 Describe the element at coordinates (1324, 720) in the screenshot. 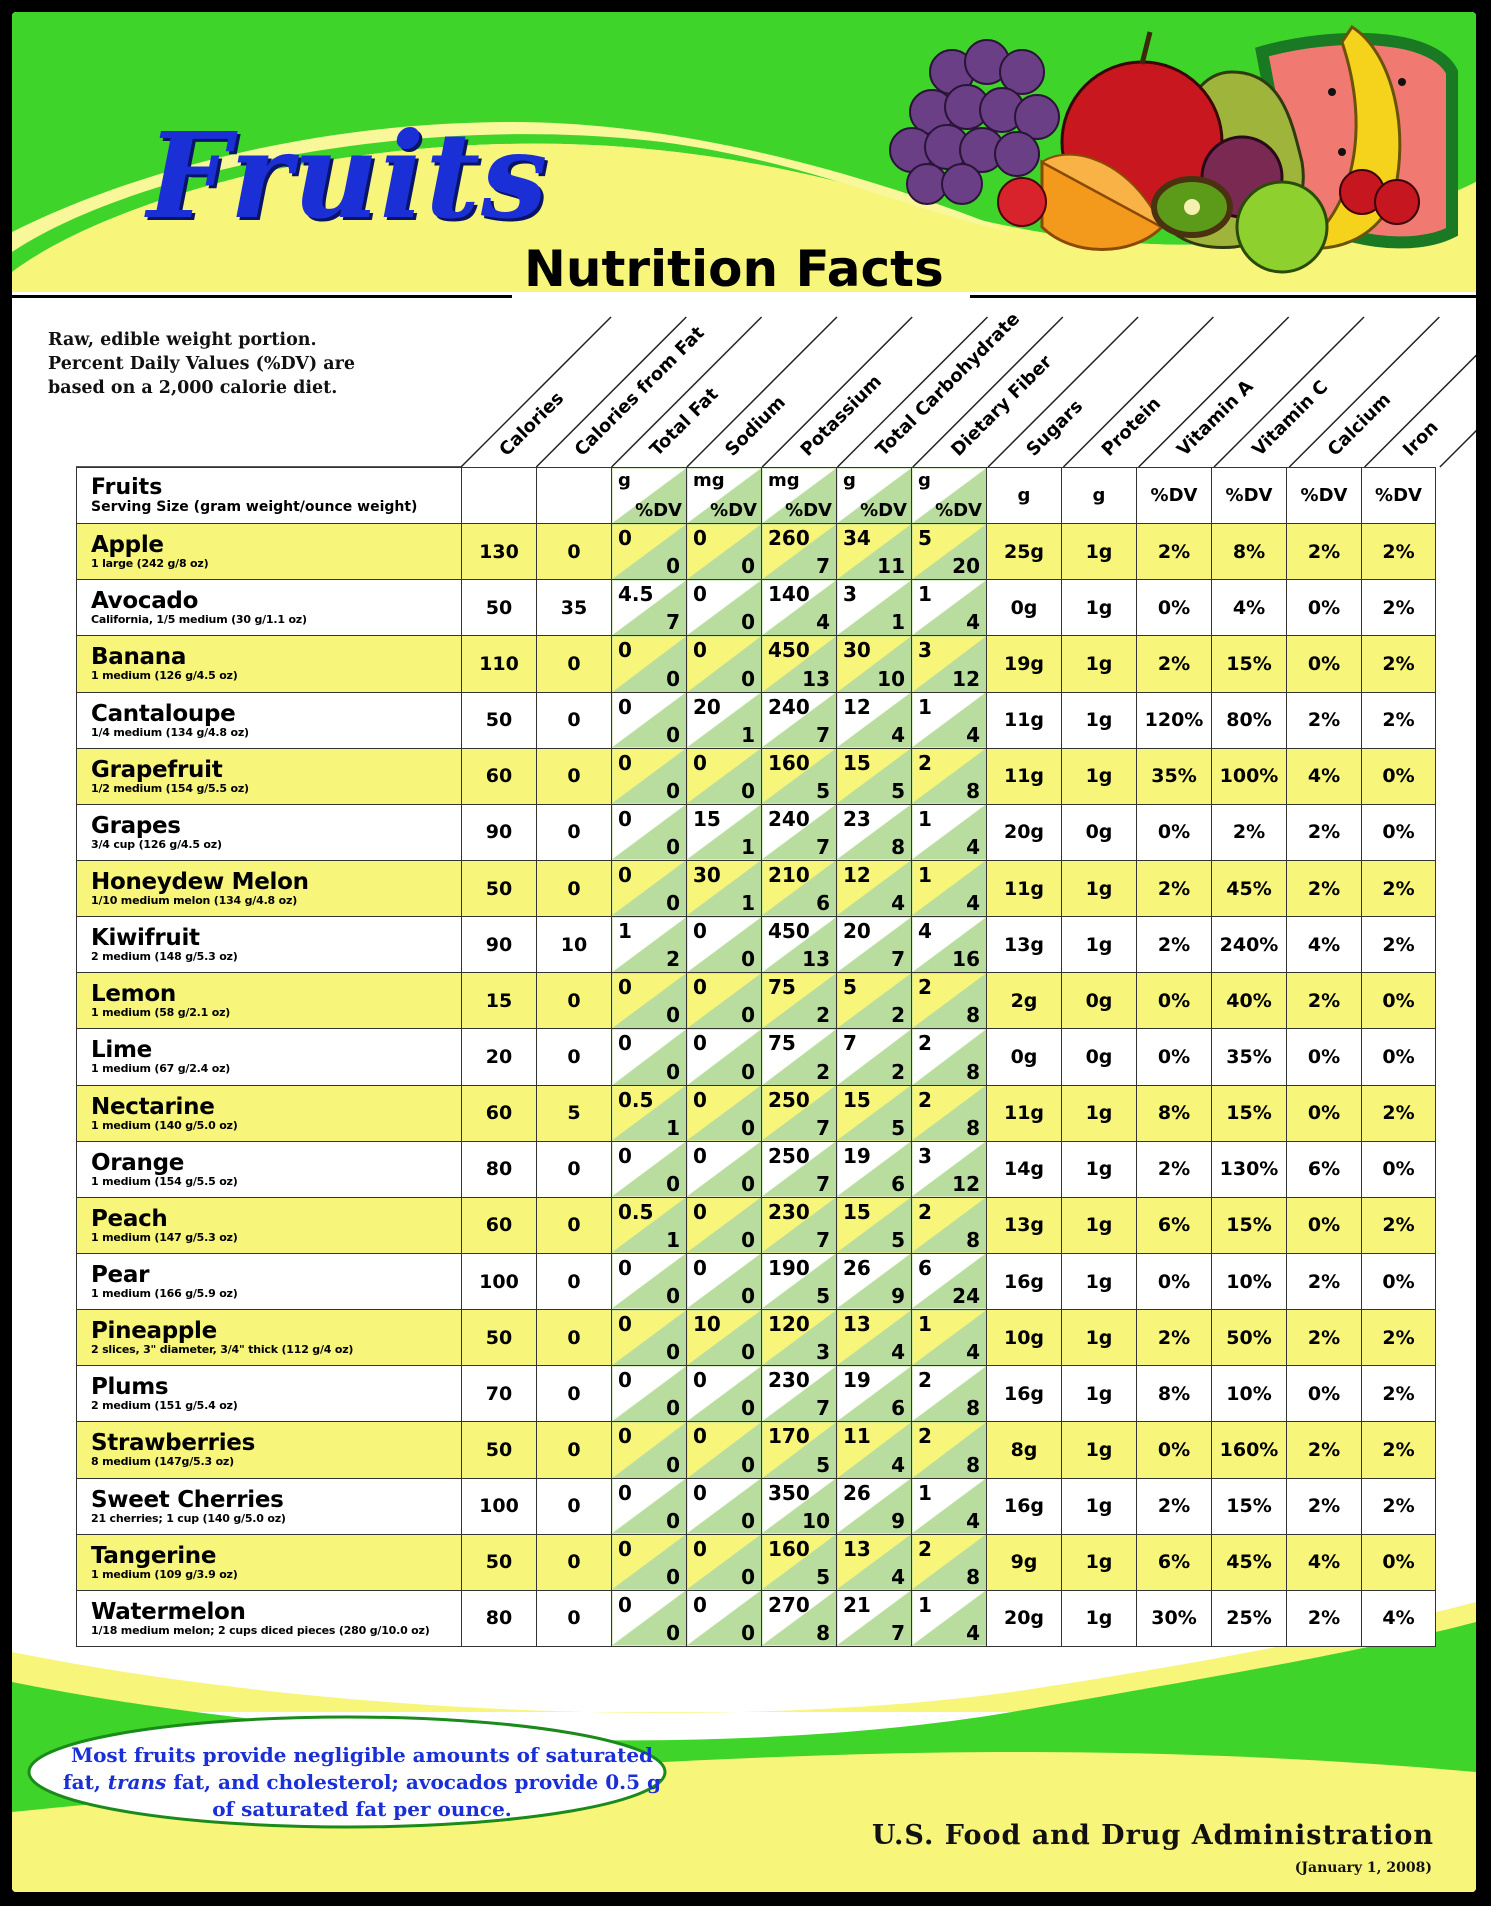

I see `calcium-cell: 2%` at that location.